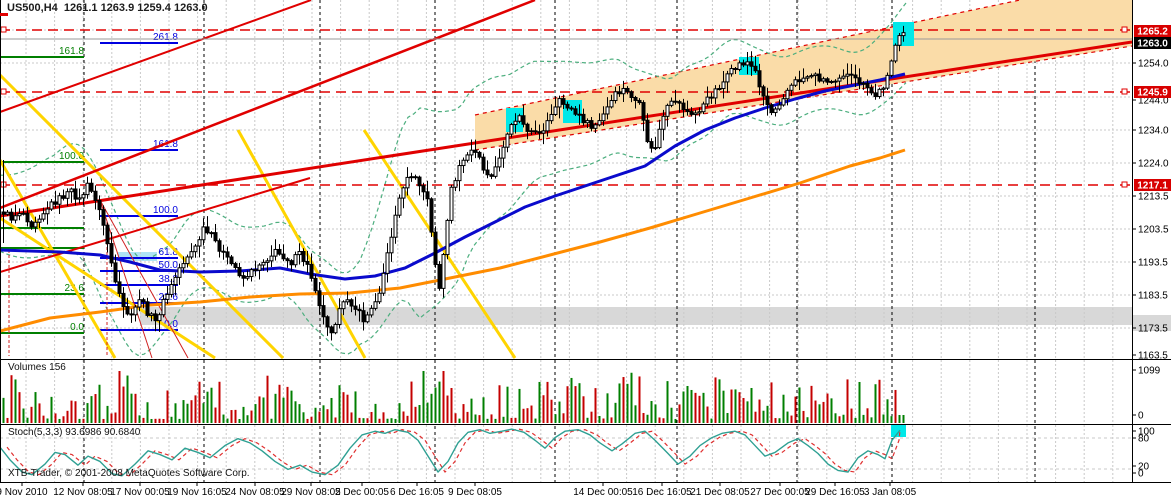  Describe the element at coordinates (835, 492) in the screenshot. I see `time-axis-label: 29 Dec 16:05` at that location.